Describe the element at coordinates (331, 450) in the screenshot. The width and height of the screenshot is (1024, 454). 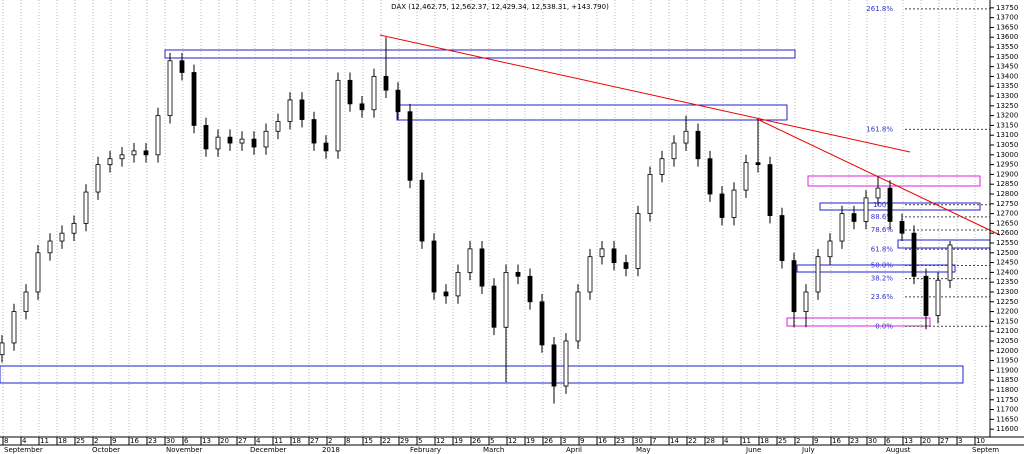
I see `month-label: 2018` at that location.